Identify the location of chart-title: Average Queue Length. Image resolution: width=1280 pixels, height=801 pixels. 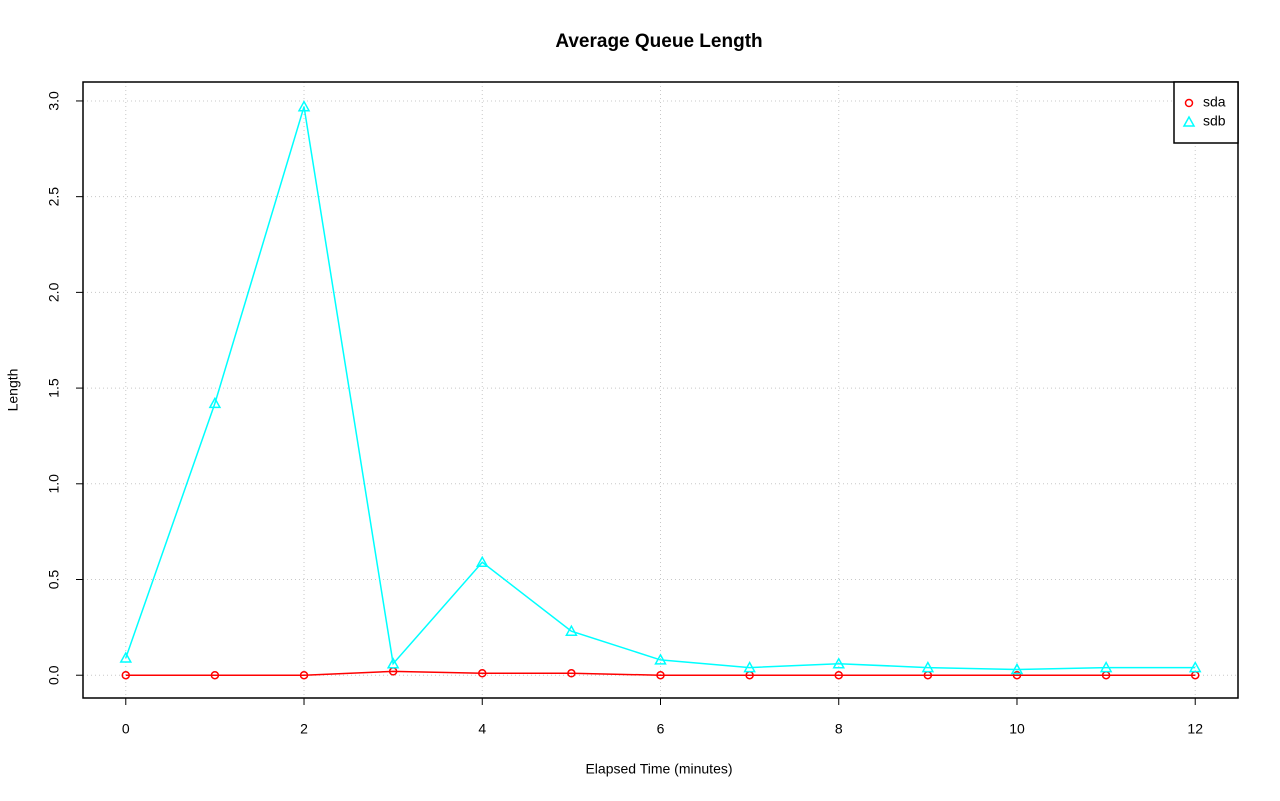
(658, 41).